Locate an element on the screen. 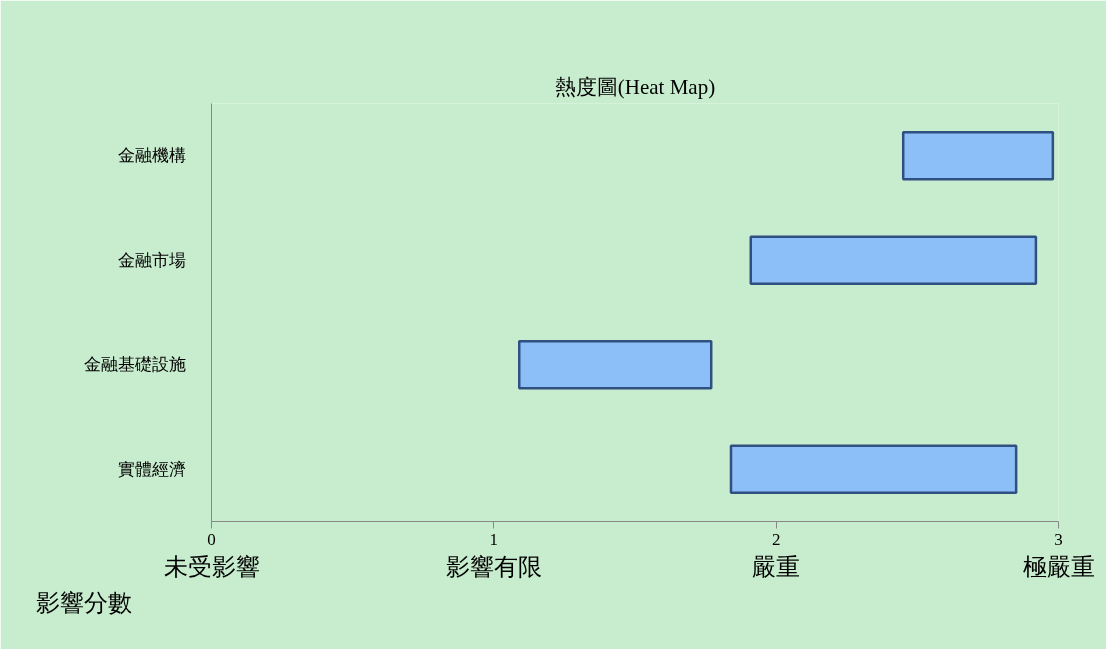 The width and height of the screenshot is (1106, 649). x-tick-label: 0 is located at coordinates (211, 539).